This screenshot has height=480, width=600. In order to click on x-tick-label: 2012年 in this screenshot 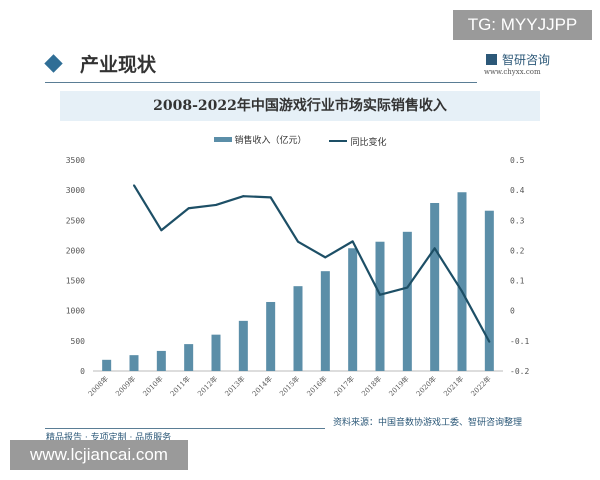, I will do `click(207, 386)`.